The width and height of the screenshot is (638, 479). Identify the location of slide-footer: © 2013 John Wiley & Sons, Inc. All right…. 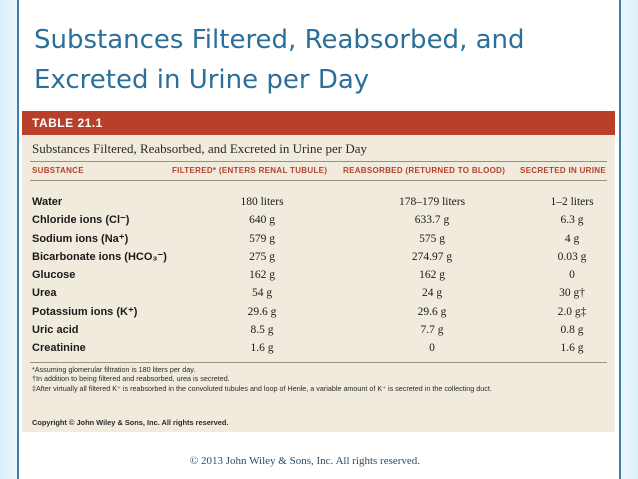
(319, 461).